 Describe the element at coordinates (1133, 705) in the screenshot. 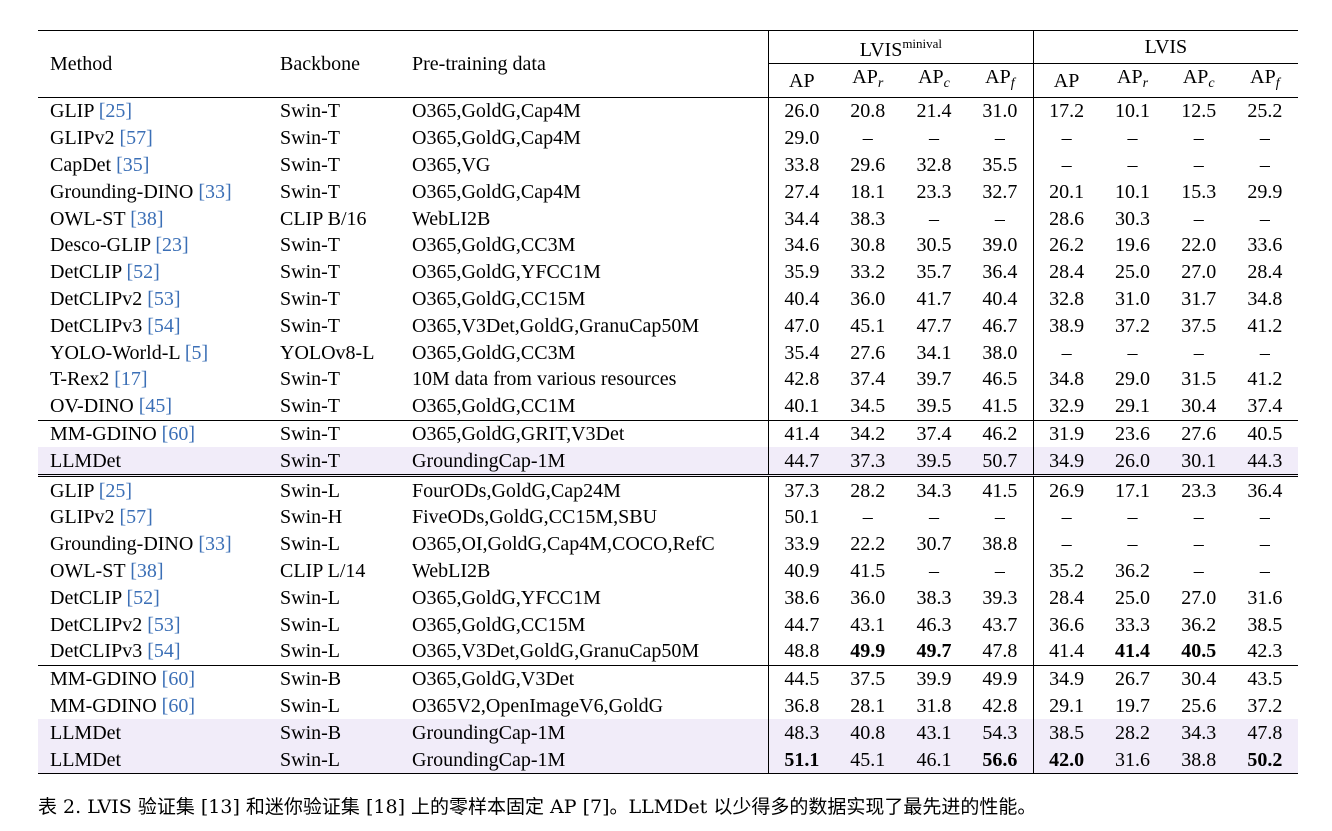

I see `cell-value: 19.7` at that location.